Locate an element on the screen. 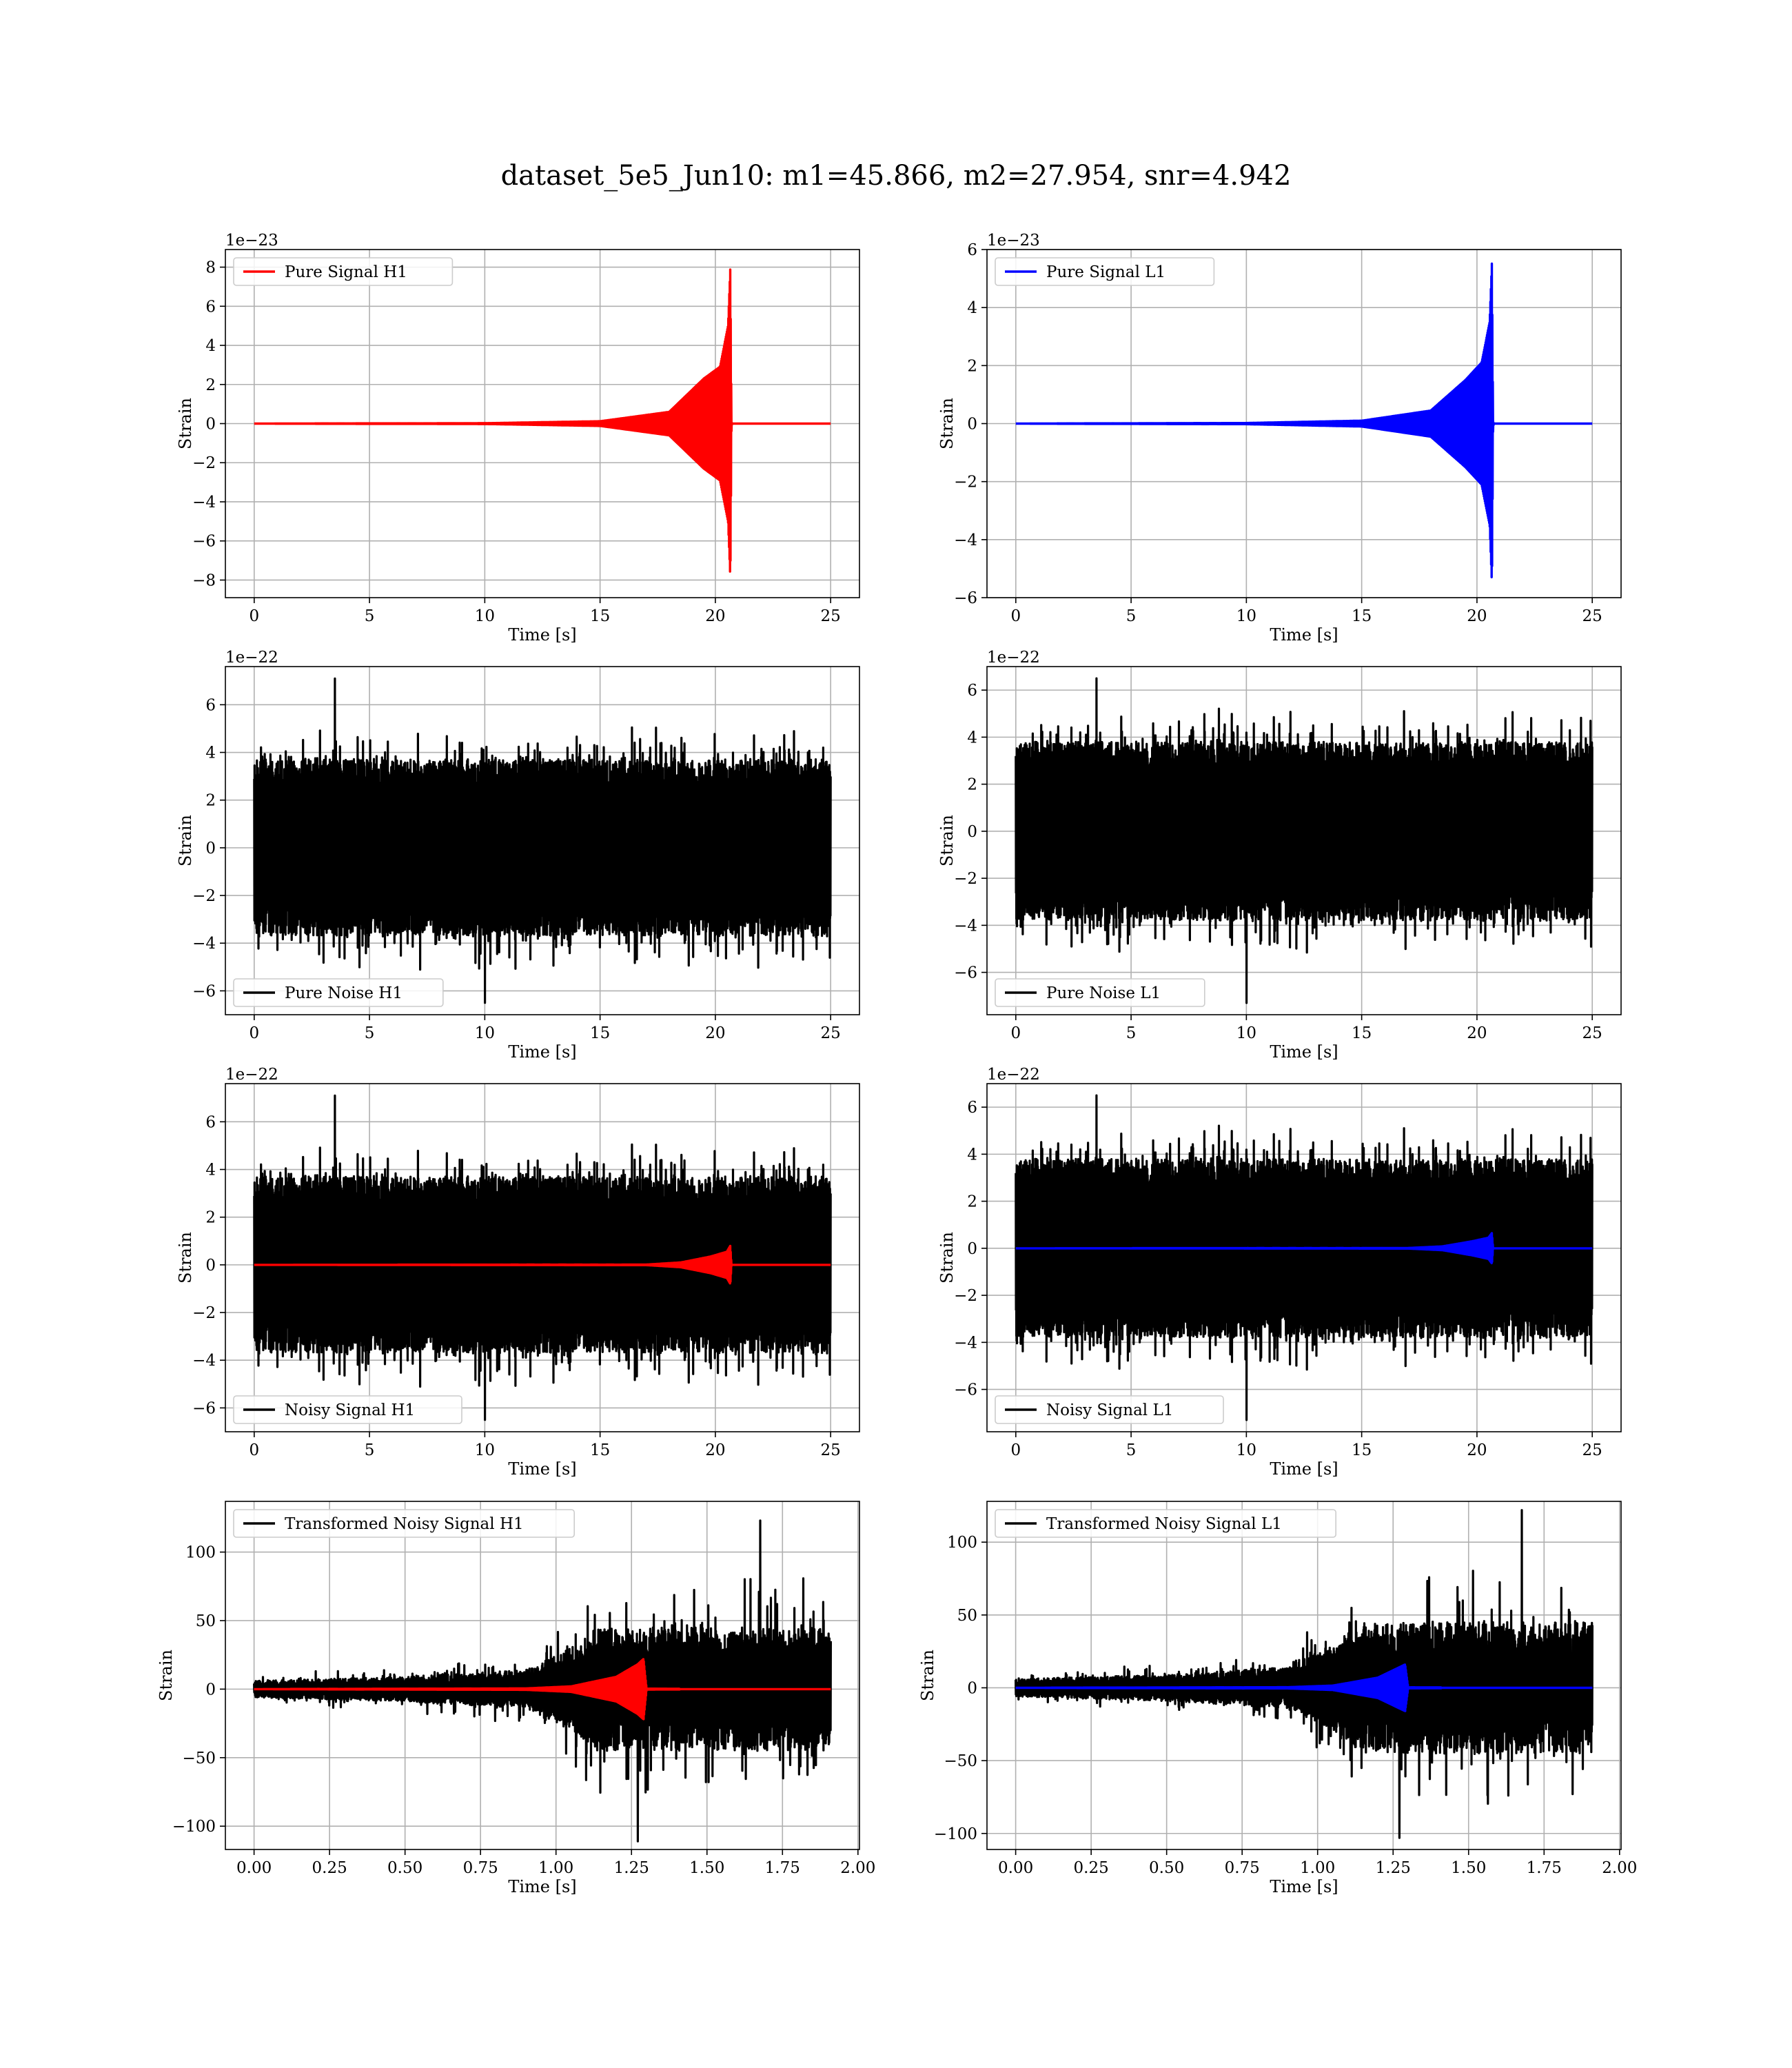 The height and width of the screenshot is (2068, 1792). legend: Pure Noise L1 is located at coordinates (1100, 992).